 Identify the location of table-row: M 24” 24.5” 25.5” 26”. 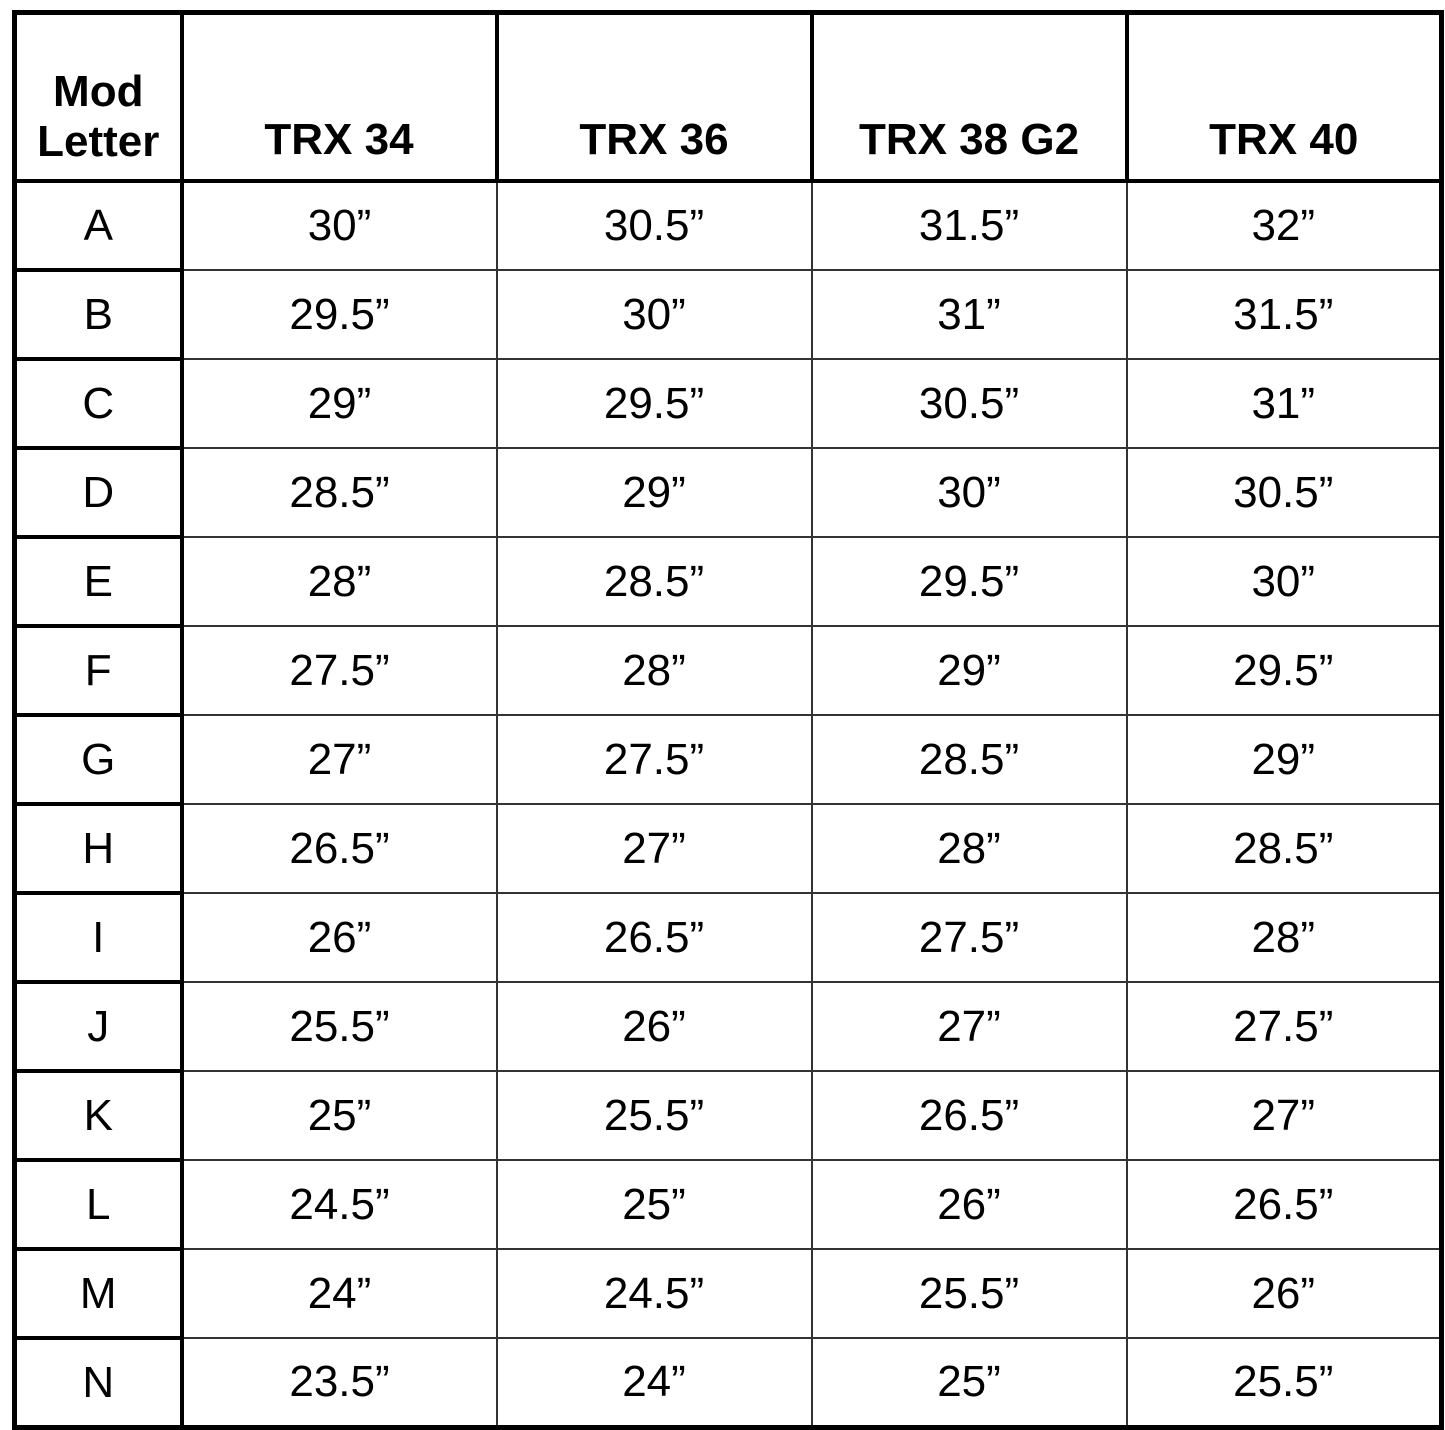
(728, 1293).